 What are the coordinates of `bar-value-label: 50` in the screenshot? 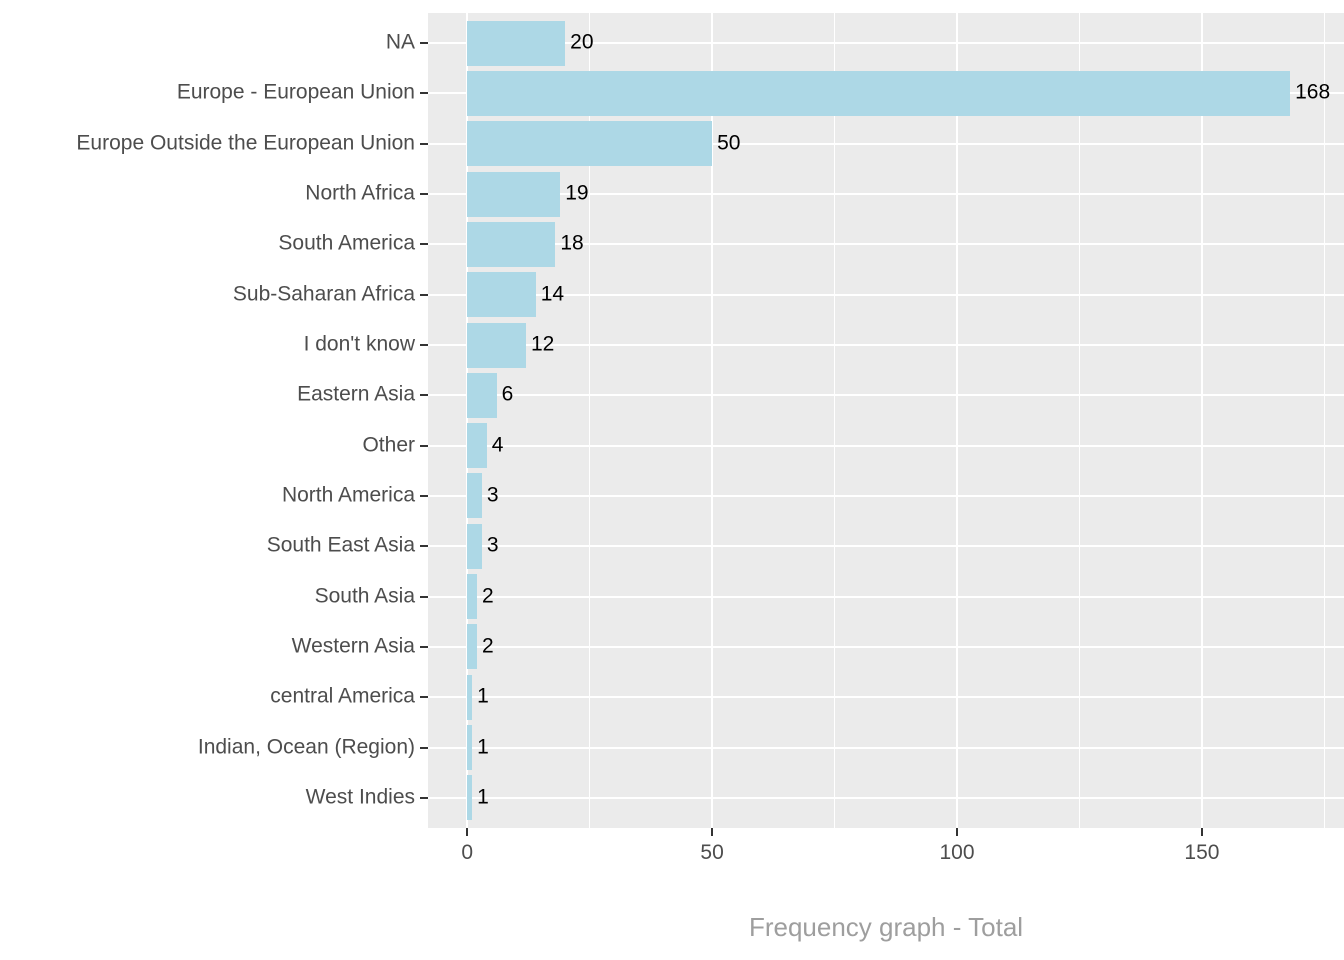 It's located at (729, 143).